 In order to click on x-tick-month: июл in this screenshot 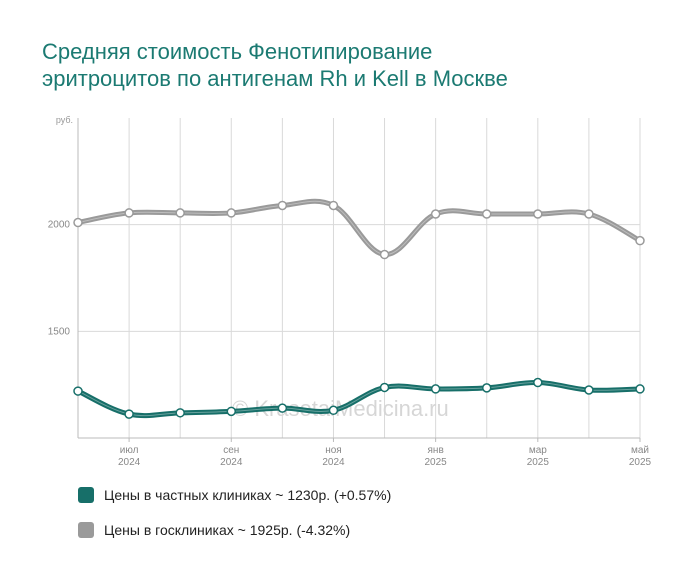, I will do `click(129, 450)`.